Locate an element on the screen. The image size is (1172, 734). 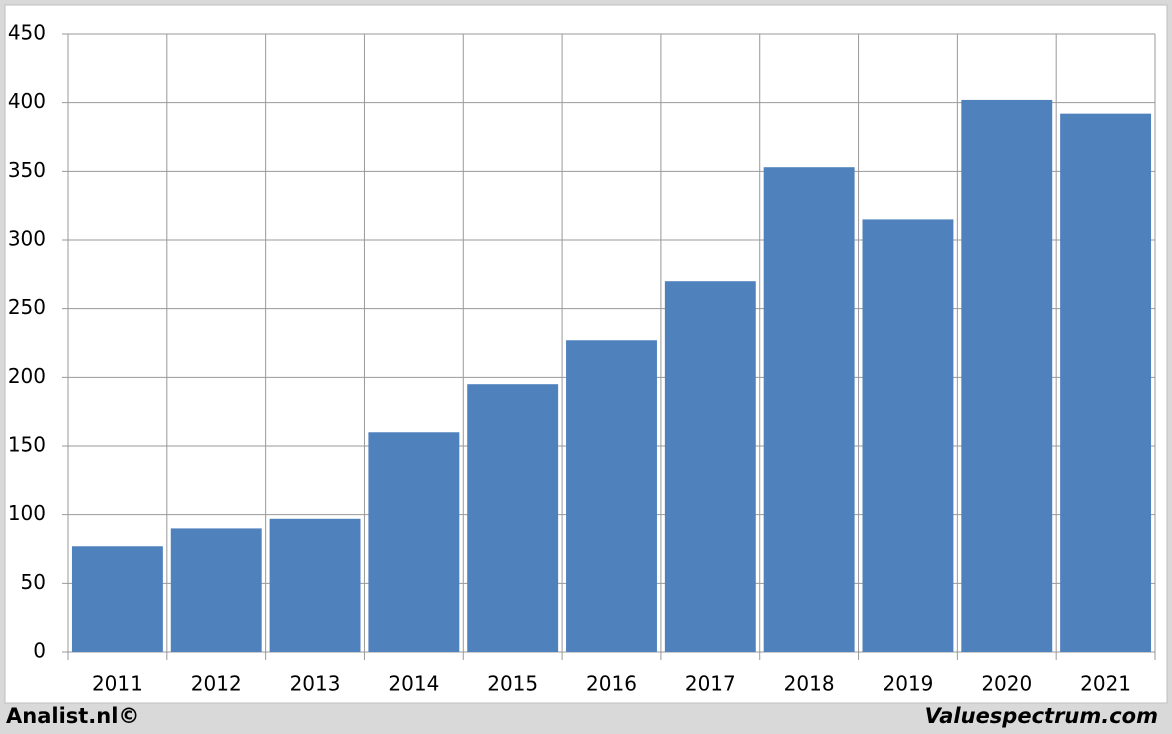
x-tick-label: 2013 is located at coordinates (315, 684).